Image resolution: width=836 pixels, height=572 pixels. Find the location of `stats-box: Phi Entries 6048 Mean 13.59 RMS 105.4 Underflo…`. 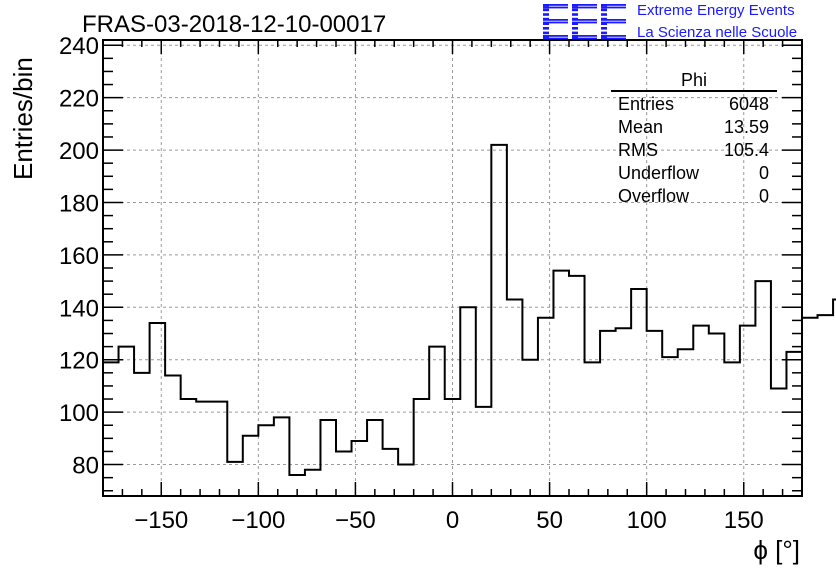

stats-box: Phi Entries 6048 Mean 13.59 RMS 105.4 Underflo… is located at coordinates (694, 138).